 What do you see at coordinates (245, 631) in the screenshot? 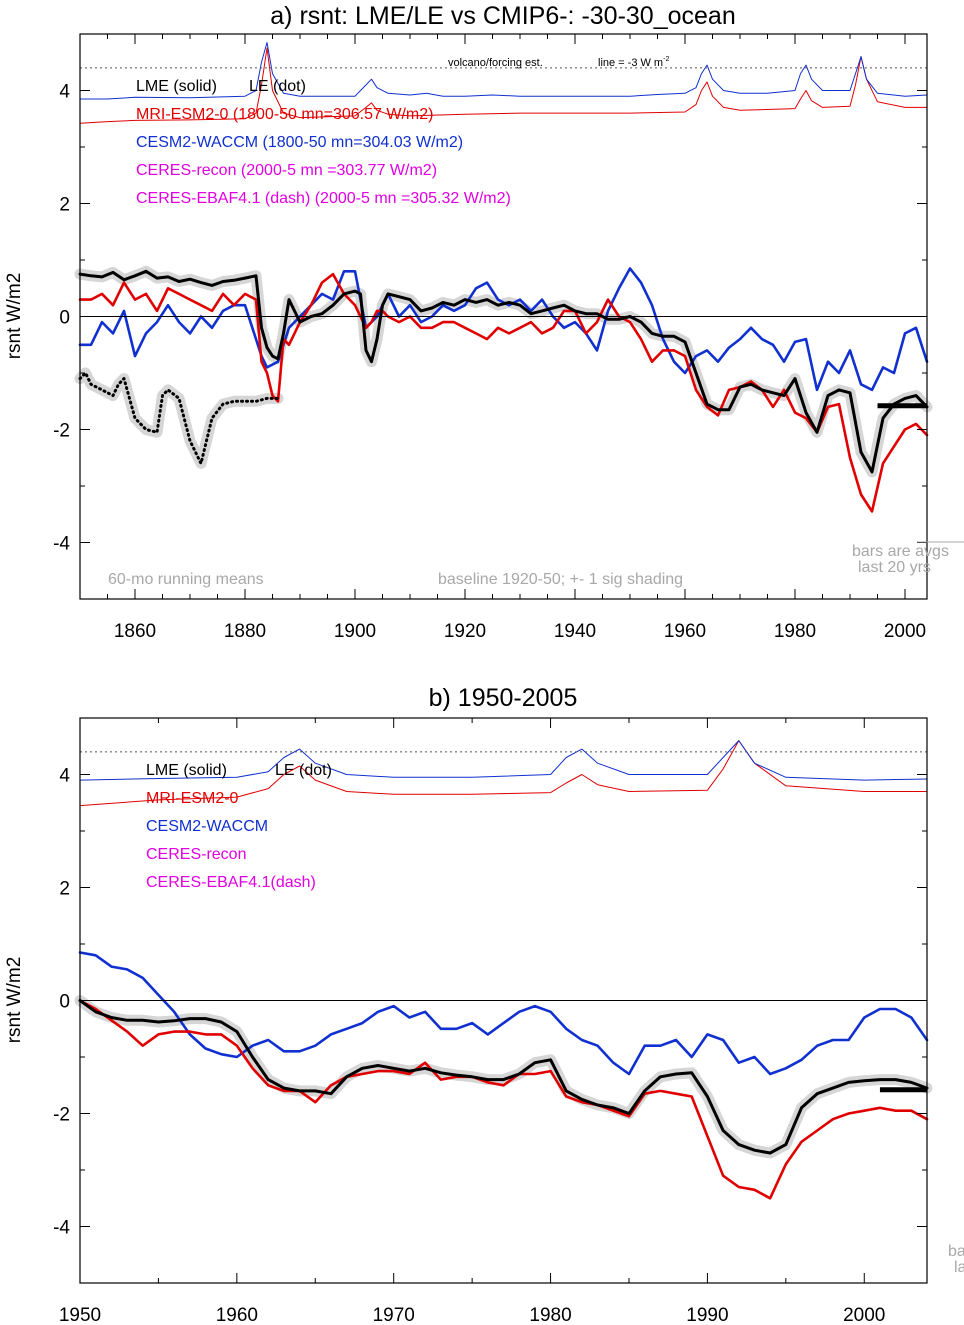
I see `x-tick-label: 1880` at bounding box center [245, 631].